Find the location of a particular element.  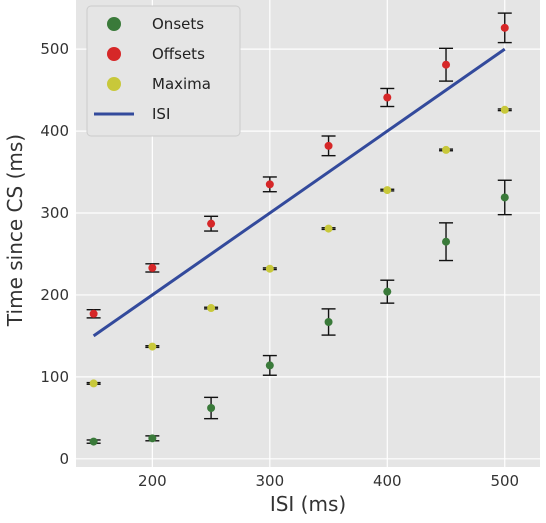

x-tick-label: 300 is located at coordinates (270, 481).